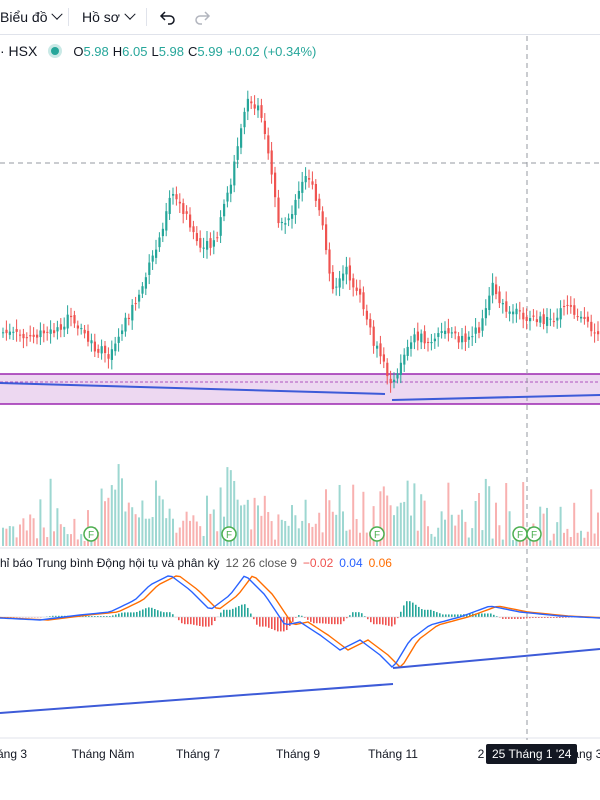  What do you see at coordinates (300, 389) in the screenshot?
I see `support-zone` at bounding box center [300, 389].